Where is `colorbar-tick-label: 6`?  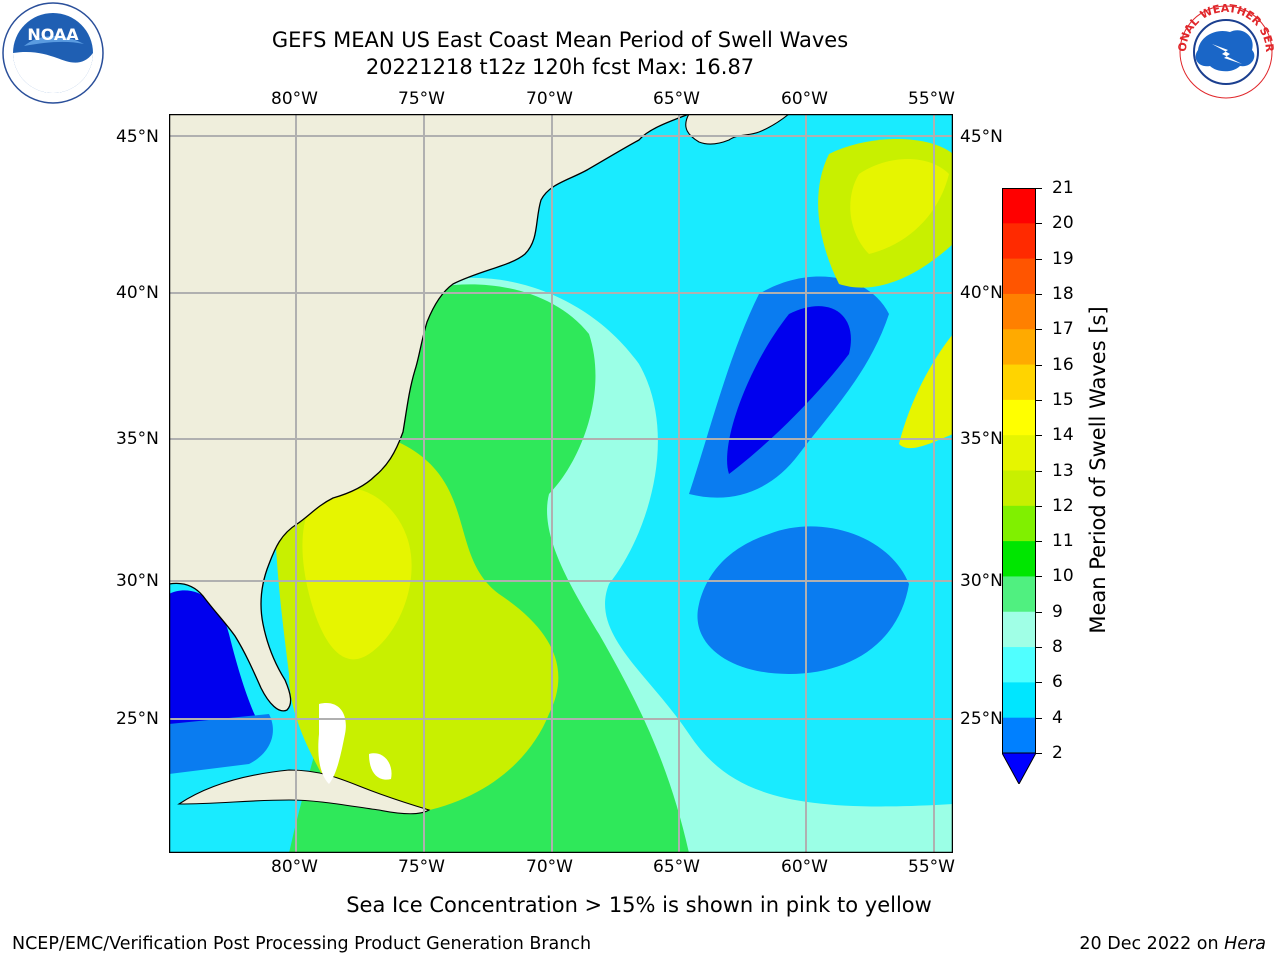 colorbar-tick-label: 6 is located at coordinates (1057, 682).